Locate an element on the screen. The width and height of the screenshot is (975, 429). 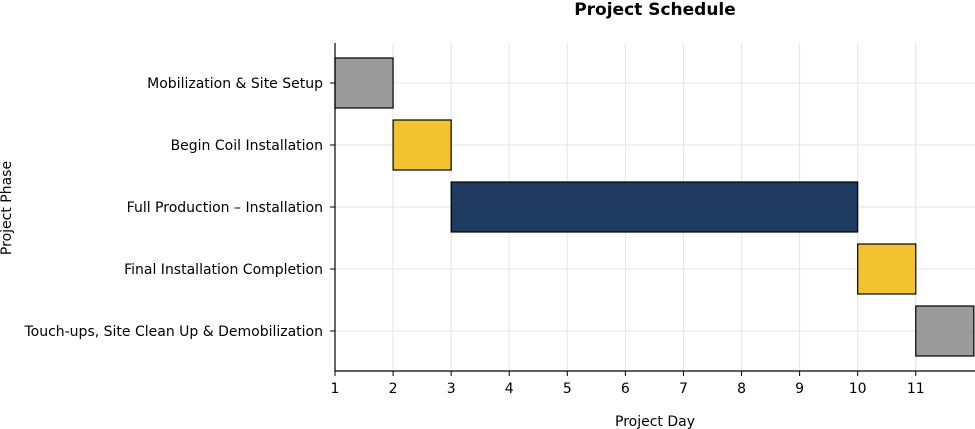
x-axis-label: Project Day is located at coordinates (655, 421).